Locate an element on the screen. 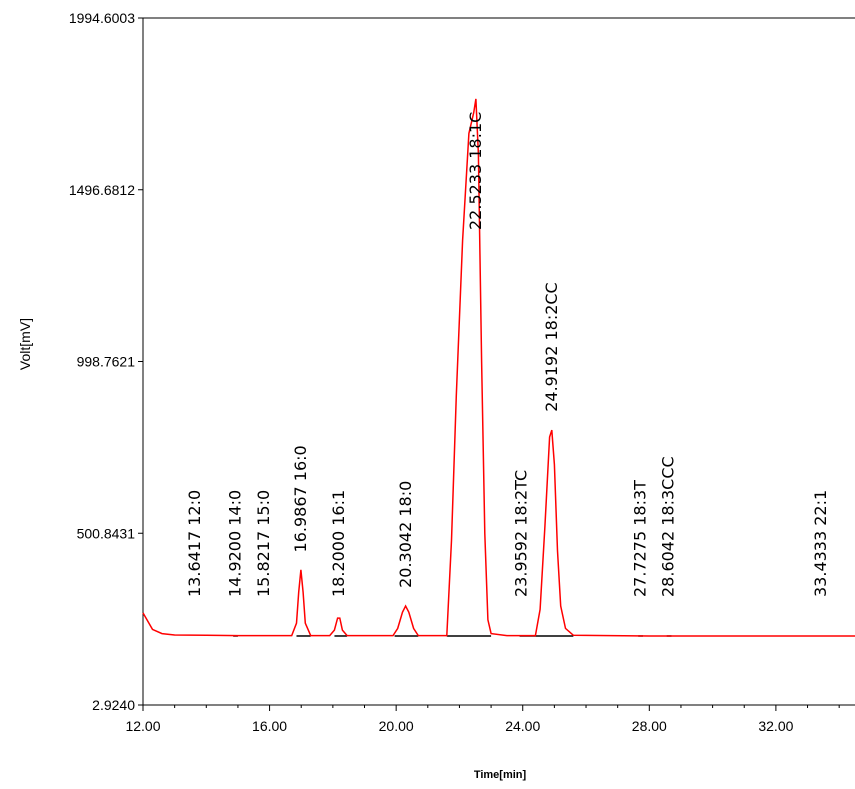 This screenshot has height=789, width=855. peak-label: 14.9200 14:0 is located at coordinates (234, 543).